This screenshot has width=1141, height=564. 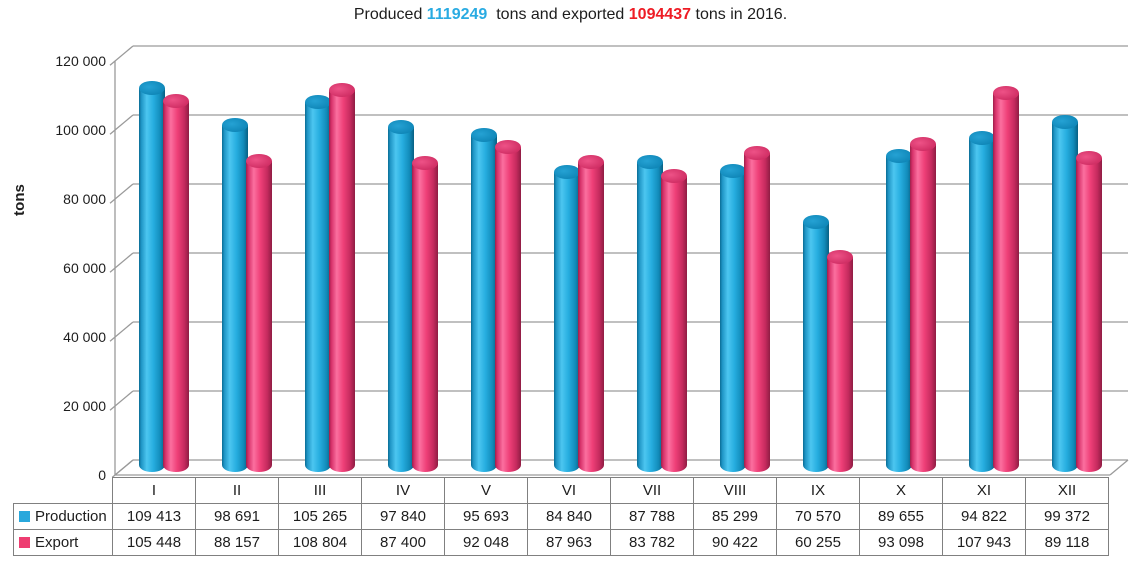 I want to click on column-header-V: V, so click(x=486, y=490).